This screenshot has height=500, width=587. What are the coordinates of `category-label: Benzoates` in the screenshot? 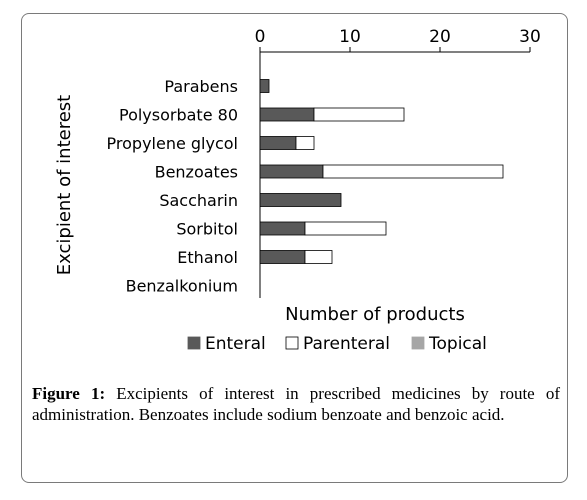 It's located at (196, 172).